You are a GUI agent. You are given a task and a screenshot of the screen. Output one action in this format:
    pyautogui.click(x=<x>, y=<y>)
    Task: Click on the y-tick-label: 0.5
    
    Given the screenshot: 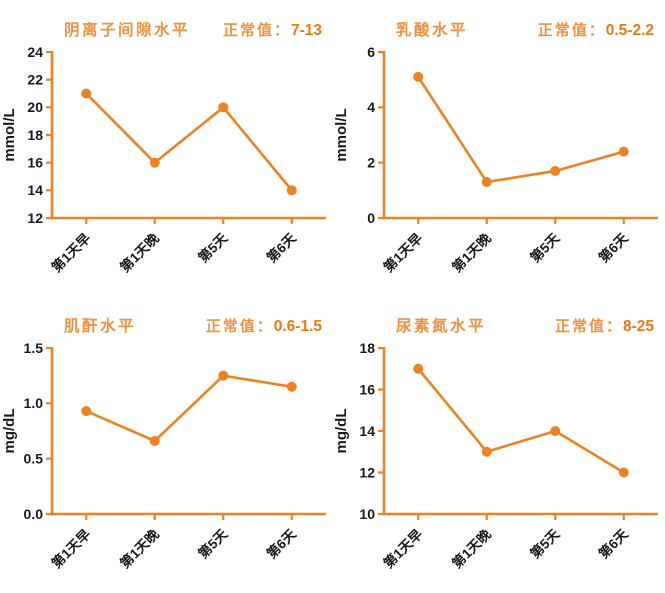 What is the action you would take?
    pyautogui.click(x=34, y=458)
    